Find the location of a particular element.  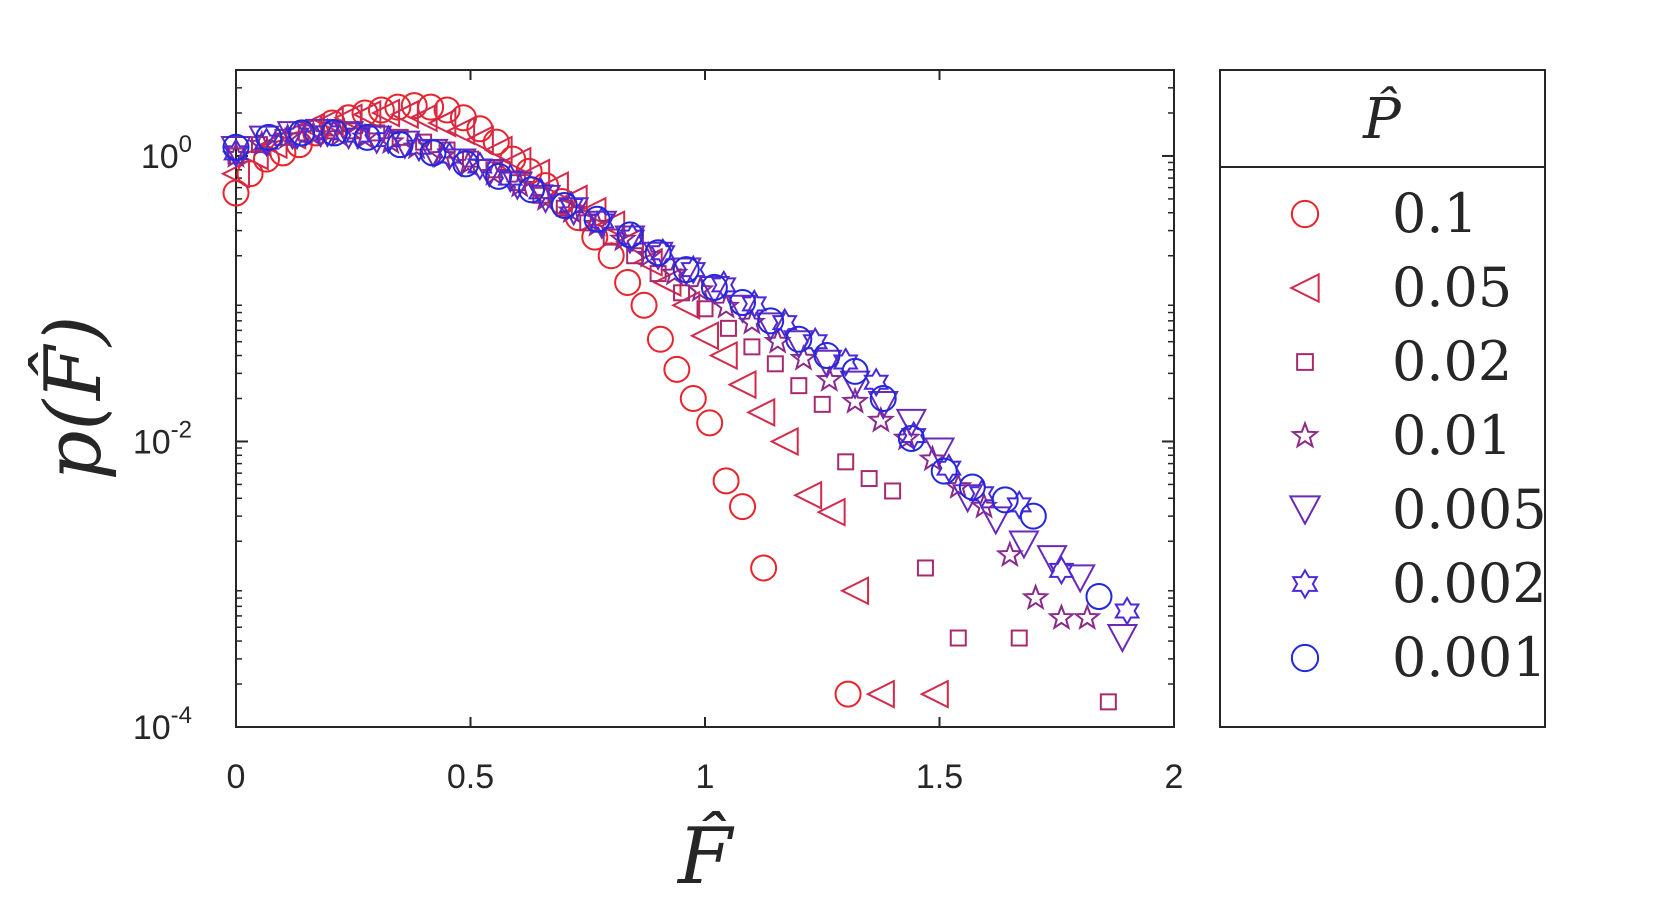

legend-box is located at coordinates (1382, 398).